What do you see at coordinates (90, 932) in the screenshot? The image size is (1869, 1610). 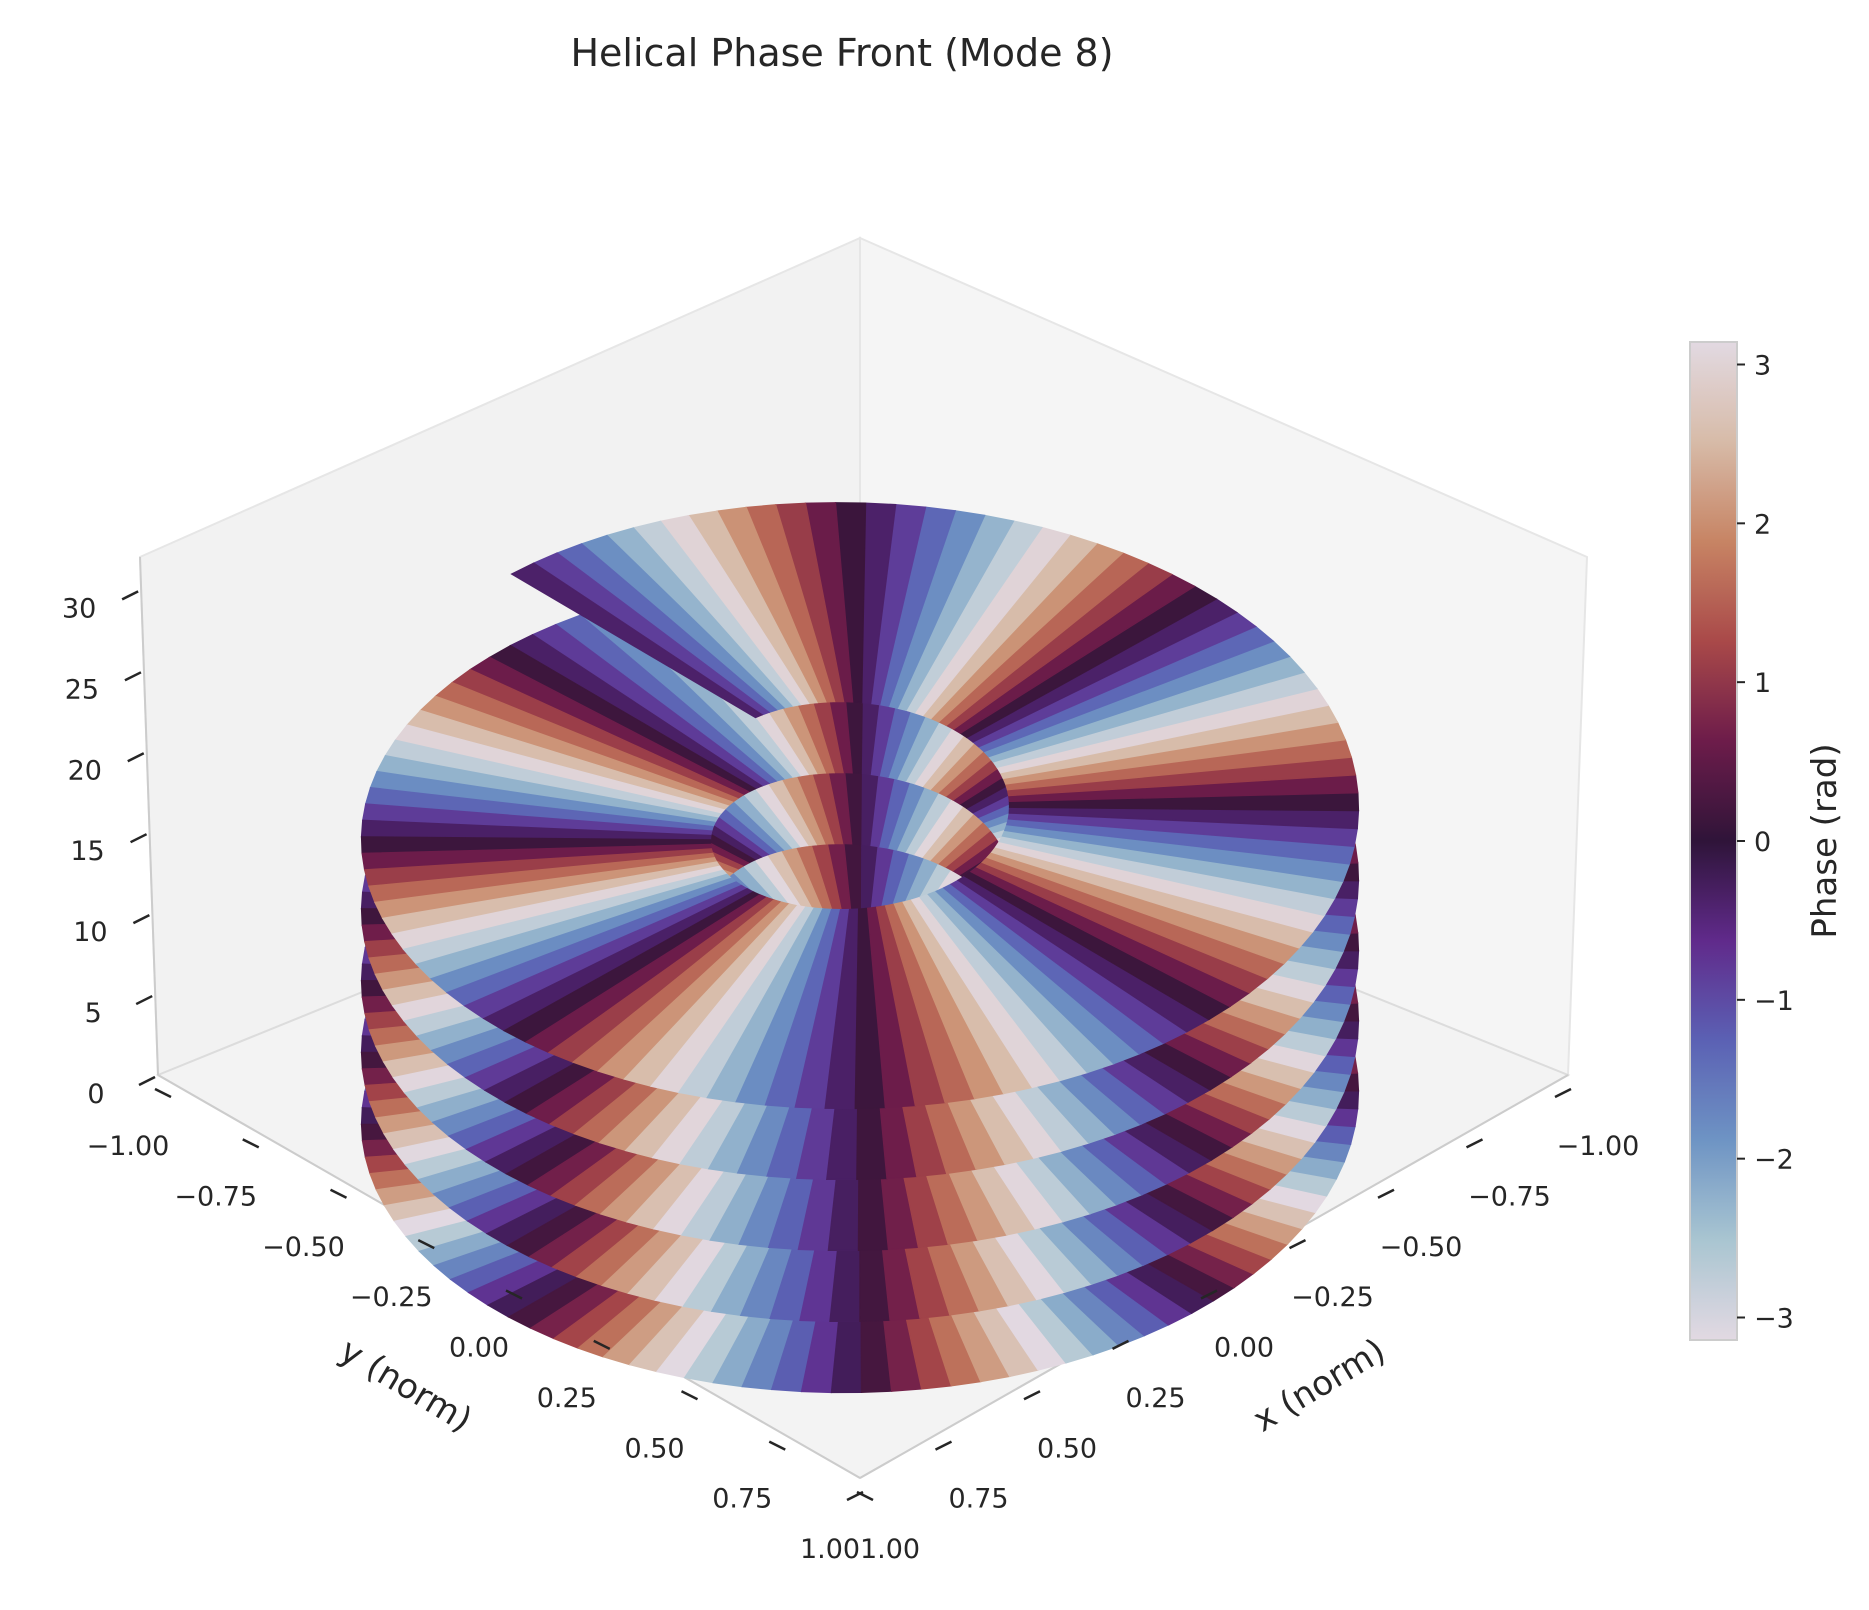 I see `z-tick-label: 10` at bounding box center [90, 932].